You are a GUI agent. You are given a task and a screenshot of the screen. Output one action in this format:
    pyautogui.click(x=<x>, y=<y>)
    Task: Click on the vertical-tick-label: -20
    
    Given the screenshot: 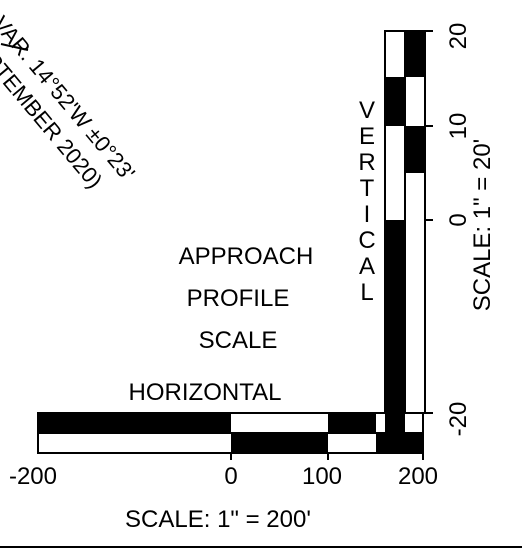 What is the action you would take?
    pyautogui.click(x=458, y=419)
    